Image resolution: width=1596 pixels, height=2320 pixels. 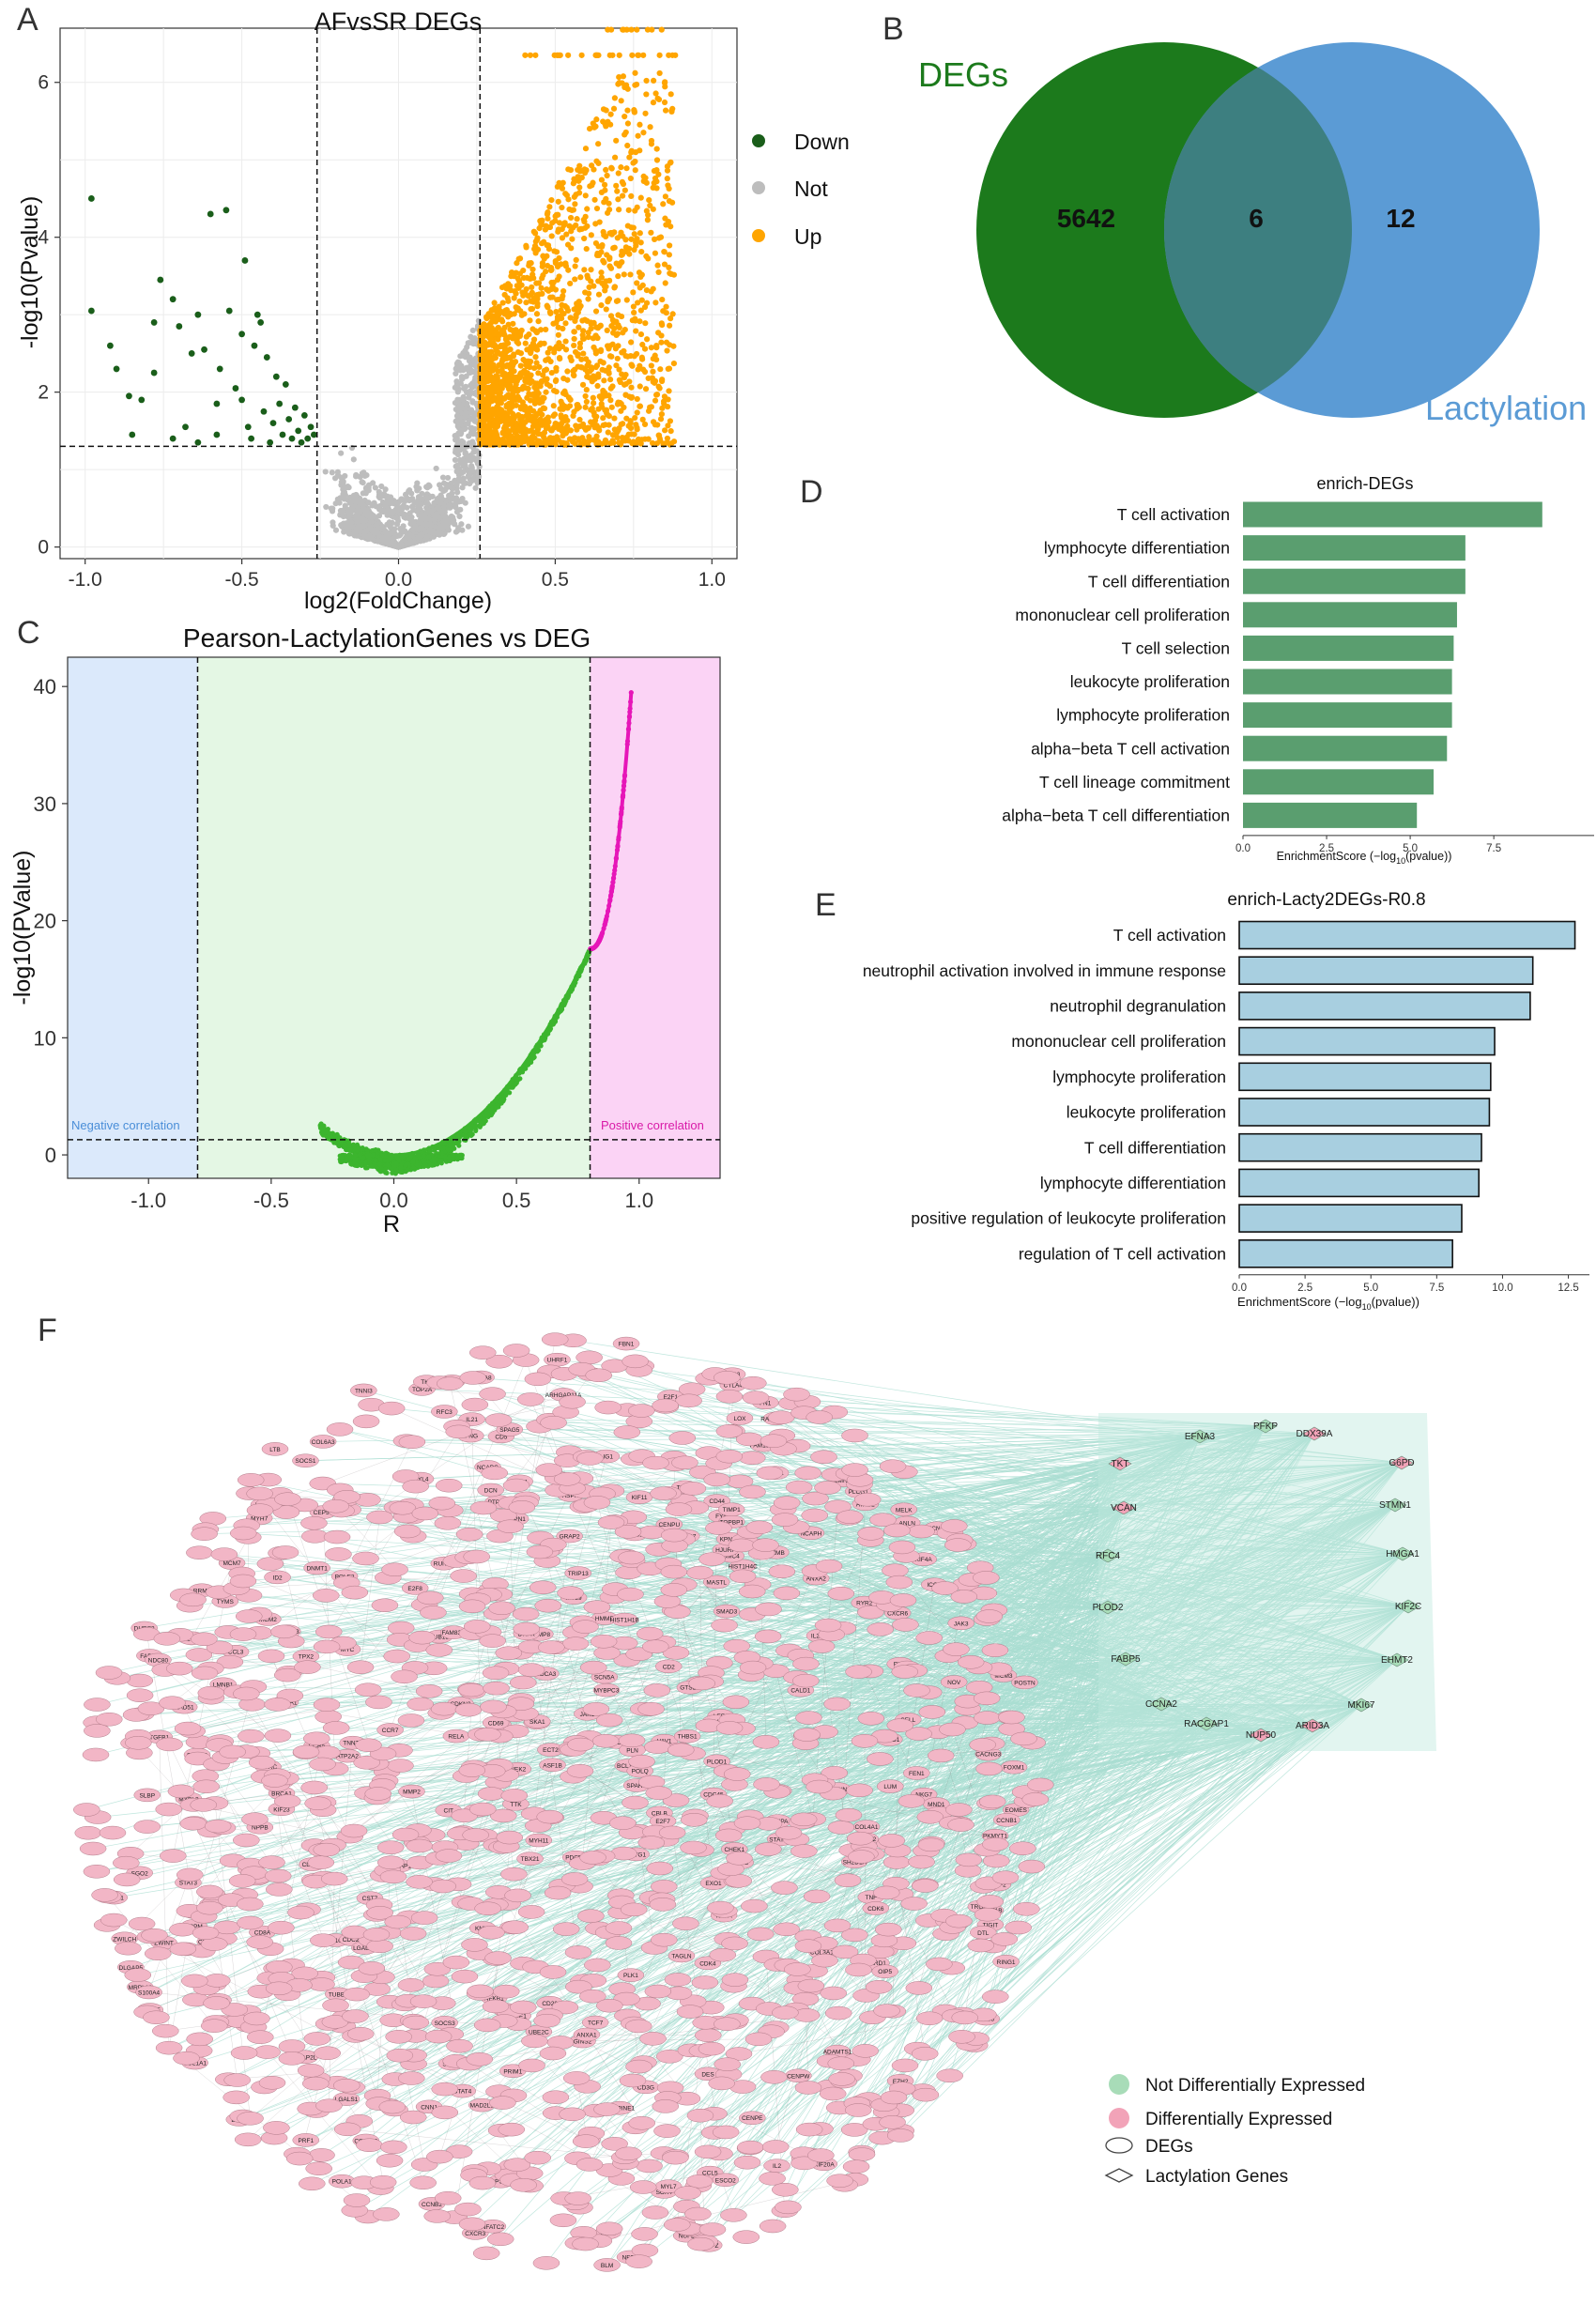 What do you see at coordinates (712, 580) in the screenshot?
I see `volcano-xtick-label: 1.0` at bounding box center [712, 580].